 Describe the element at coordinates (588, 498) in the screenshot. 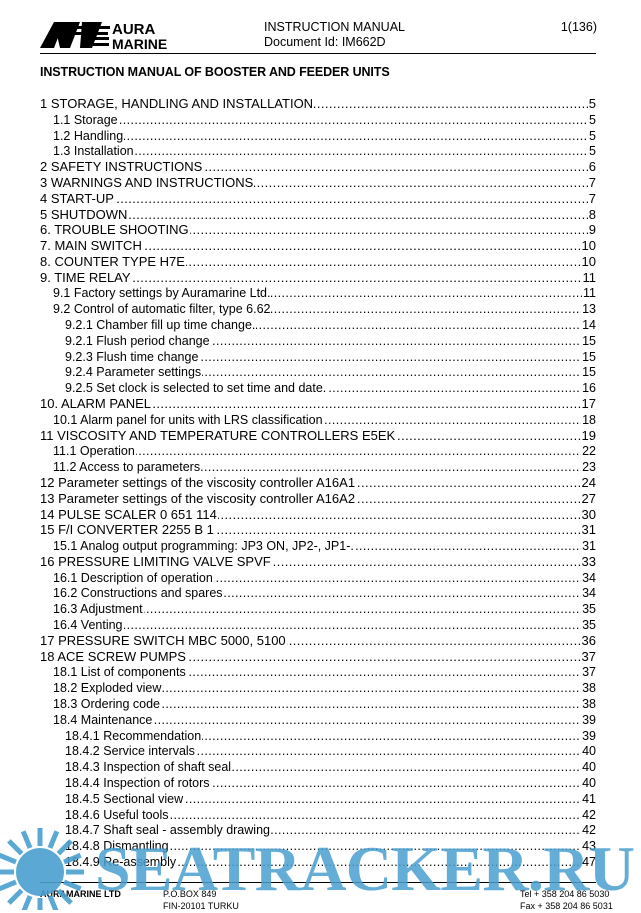

I see `toc-entry-page: 27` at that location.